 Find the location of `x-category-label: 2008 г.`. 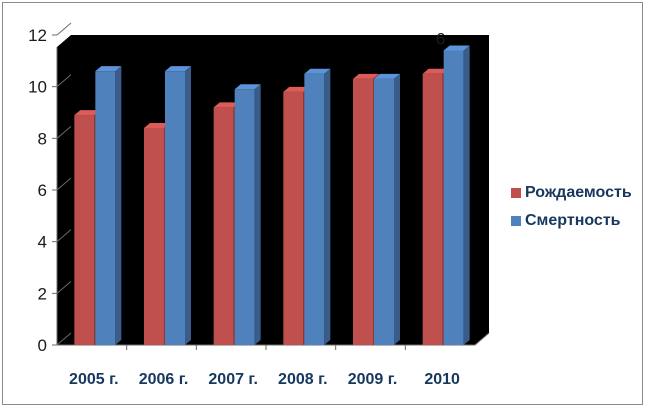

x-category-label: 2008 г. is located at coordinates (303, 379).